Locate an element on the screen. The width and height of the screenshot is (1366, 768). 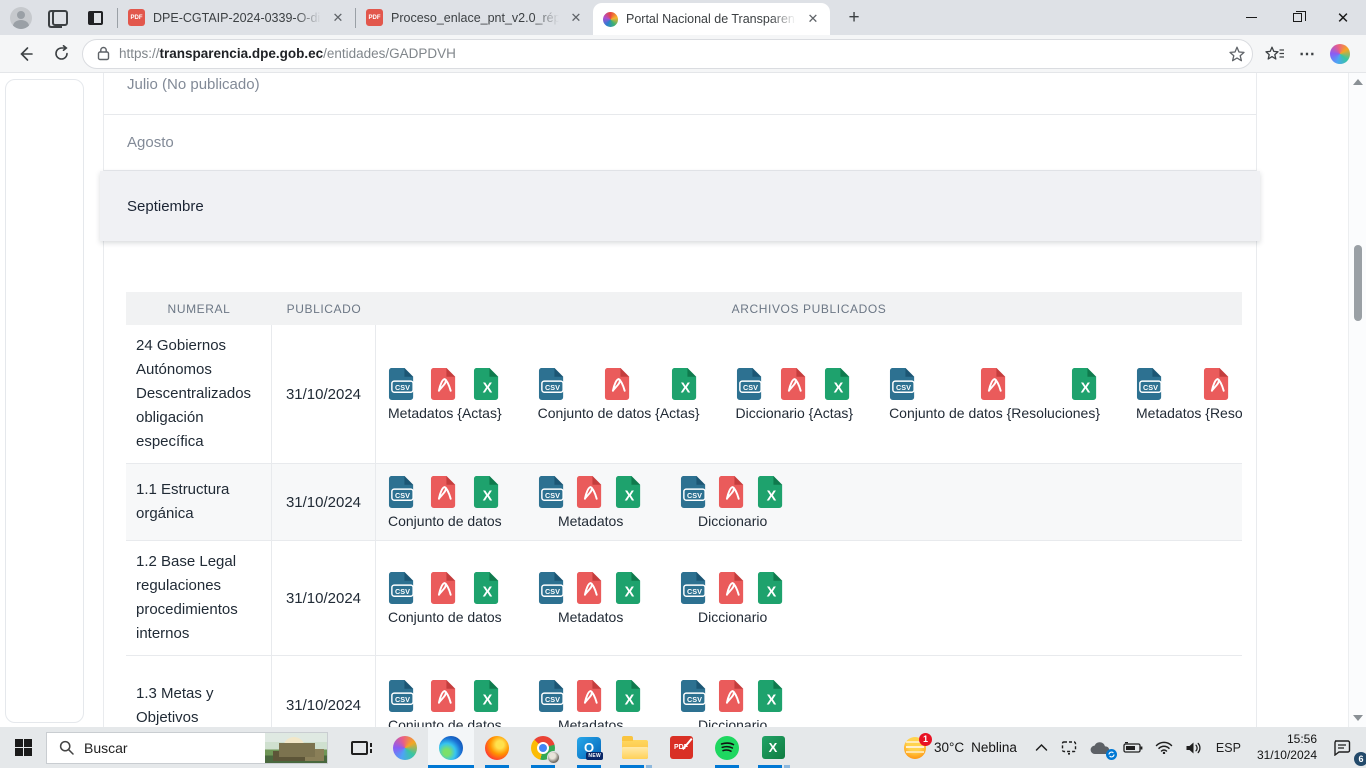
page-scrollbar is located at coordinates (1357, 400).